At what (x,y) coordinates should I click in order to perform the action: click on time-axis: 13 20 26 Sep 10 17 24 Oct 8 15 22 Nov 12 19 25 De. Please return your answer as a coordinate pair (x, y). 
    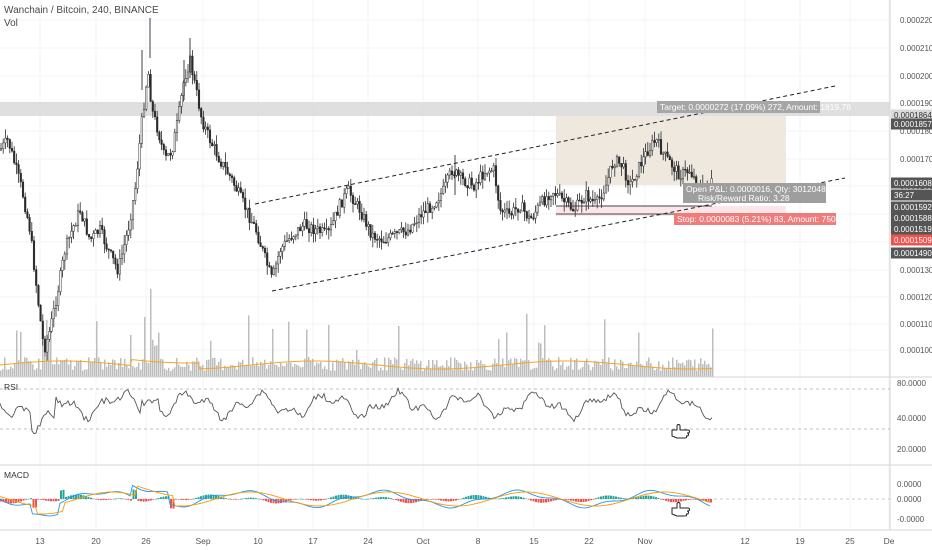
    Looking at the image, I should click on (464, 541).